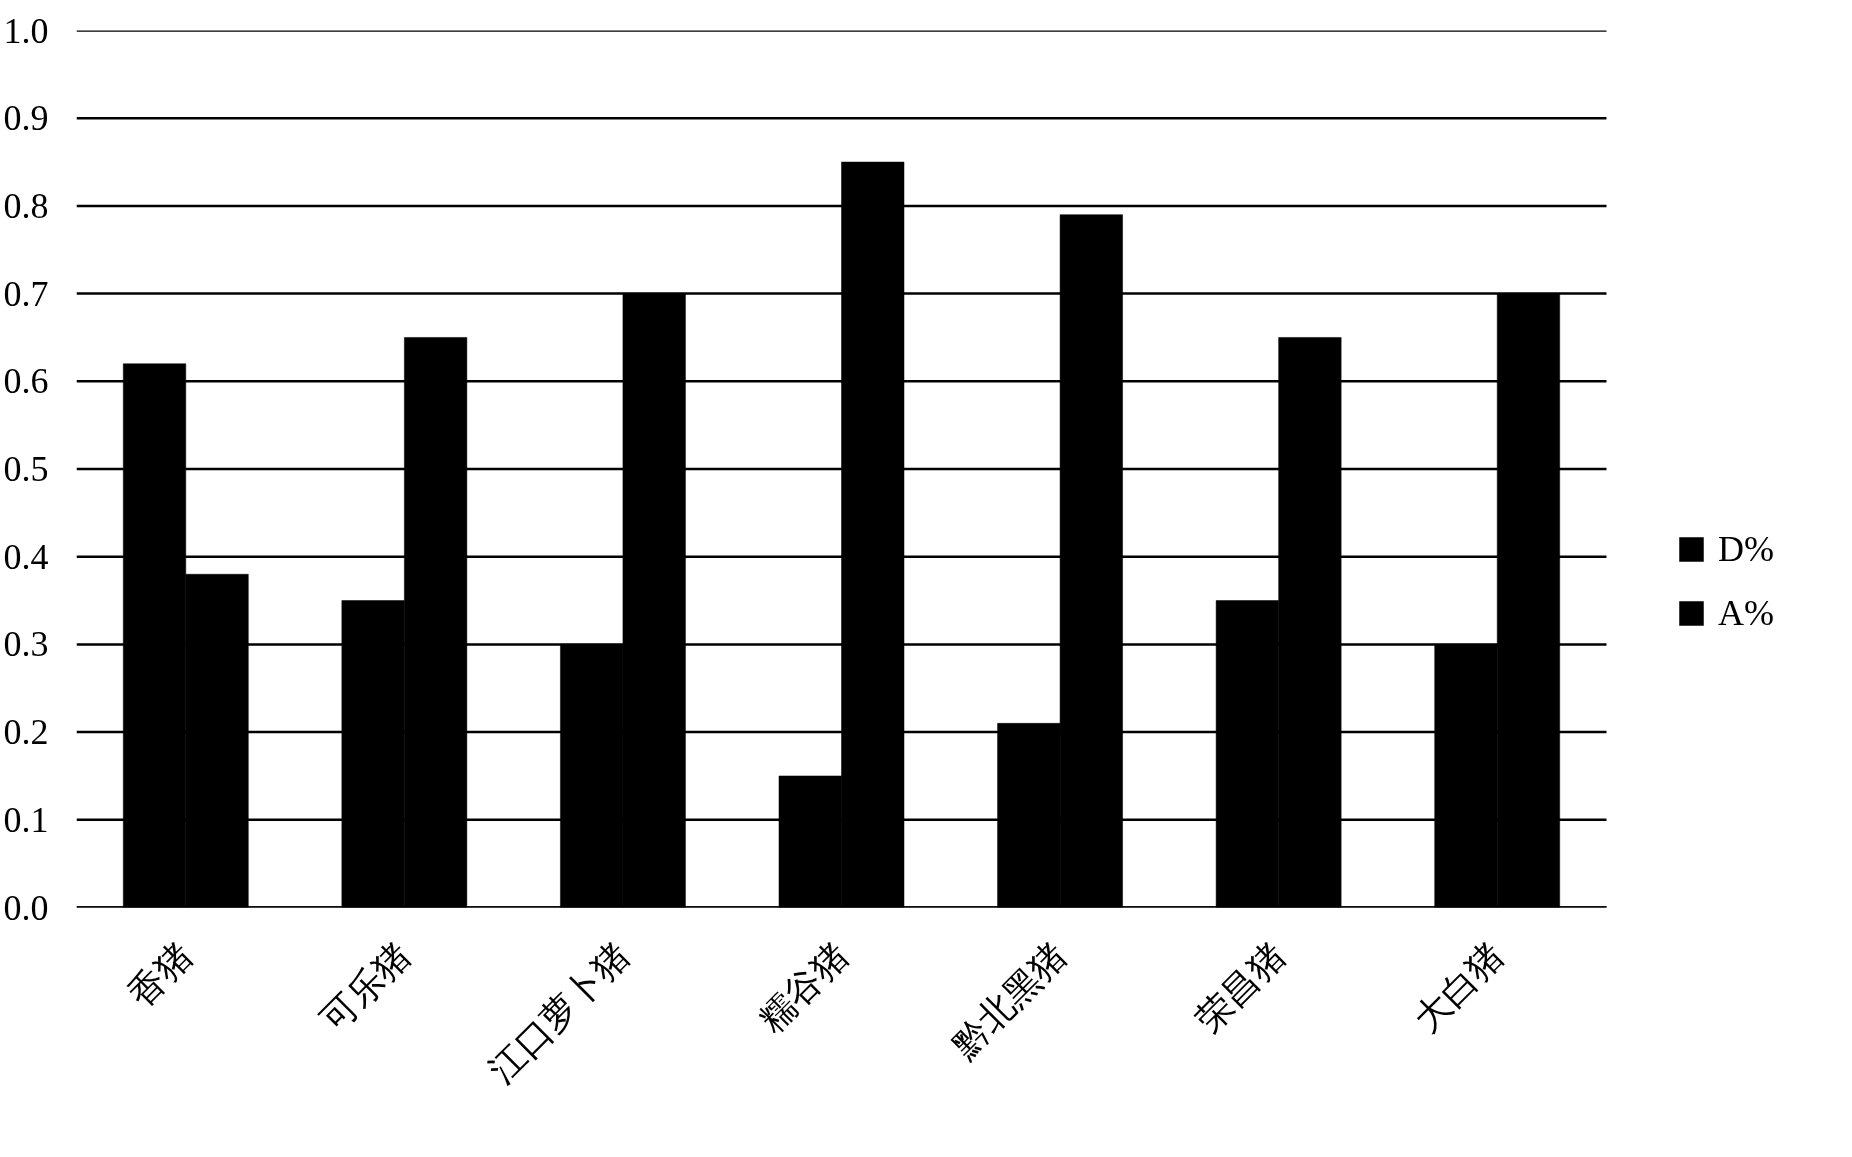  Describe the element at coordinates (1240, 988) in the screenshot. I see `x-tick-label: 荣昌猪` at that location.